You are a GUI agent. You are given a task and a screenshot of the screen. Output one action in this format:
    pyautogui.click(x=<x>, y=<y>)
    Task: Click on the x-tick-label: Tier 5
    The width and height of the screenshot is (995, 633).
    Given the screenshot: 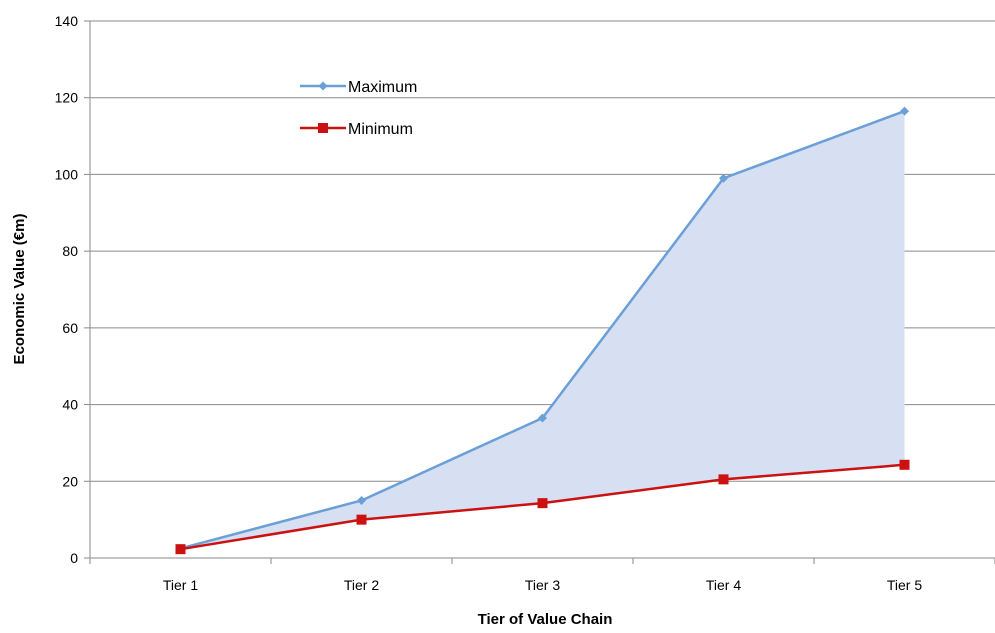 What is the action you would take?
    pyautogui.click(x=904, y=585)
    